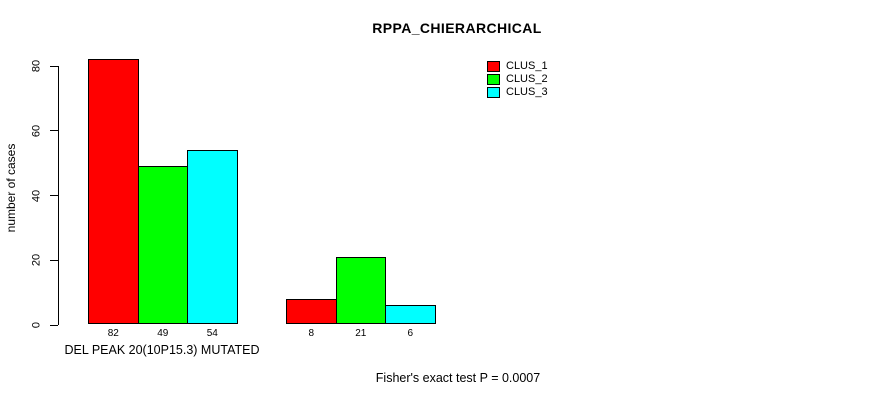 Image resolution: width=890 pixels, height=400 pixels. I want to click on bar-clus_2-group1, so click(162, 245).